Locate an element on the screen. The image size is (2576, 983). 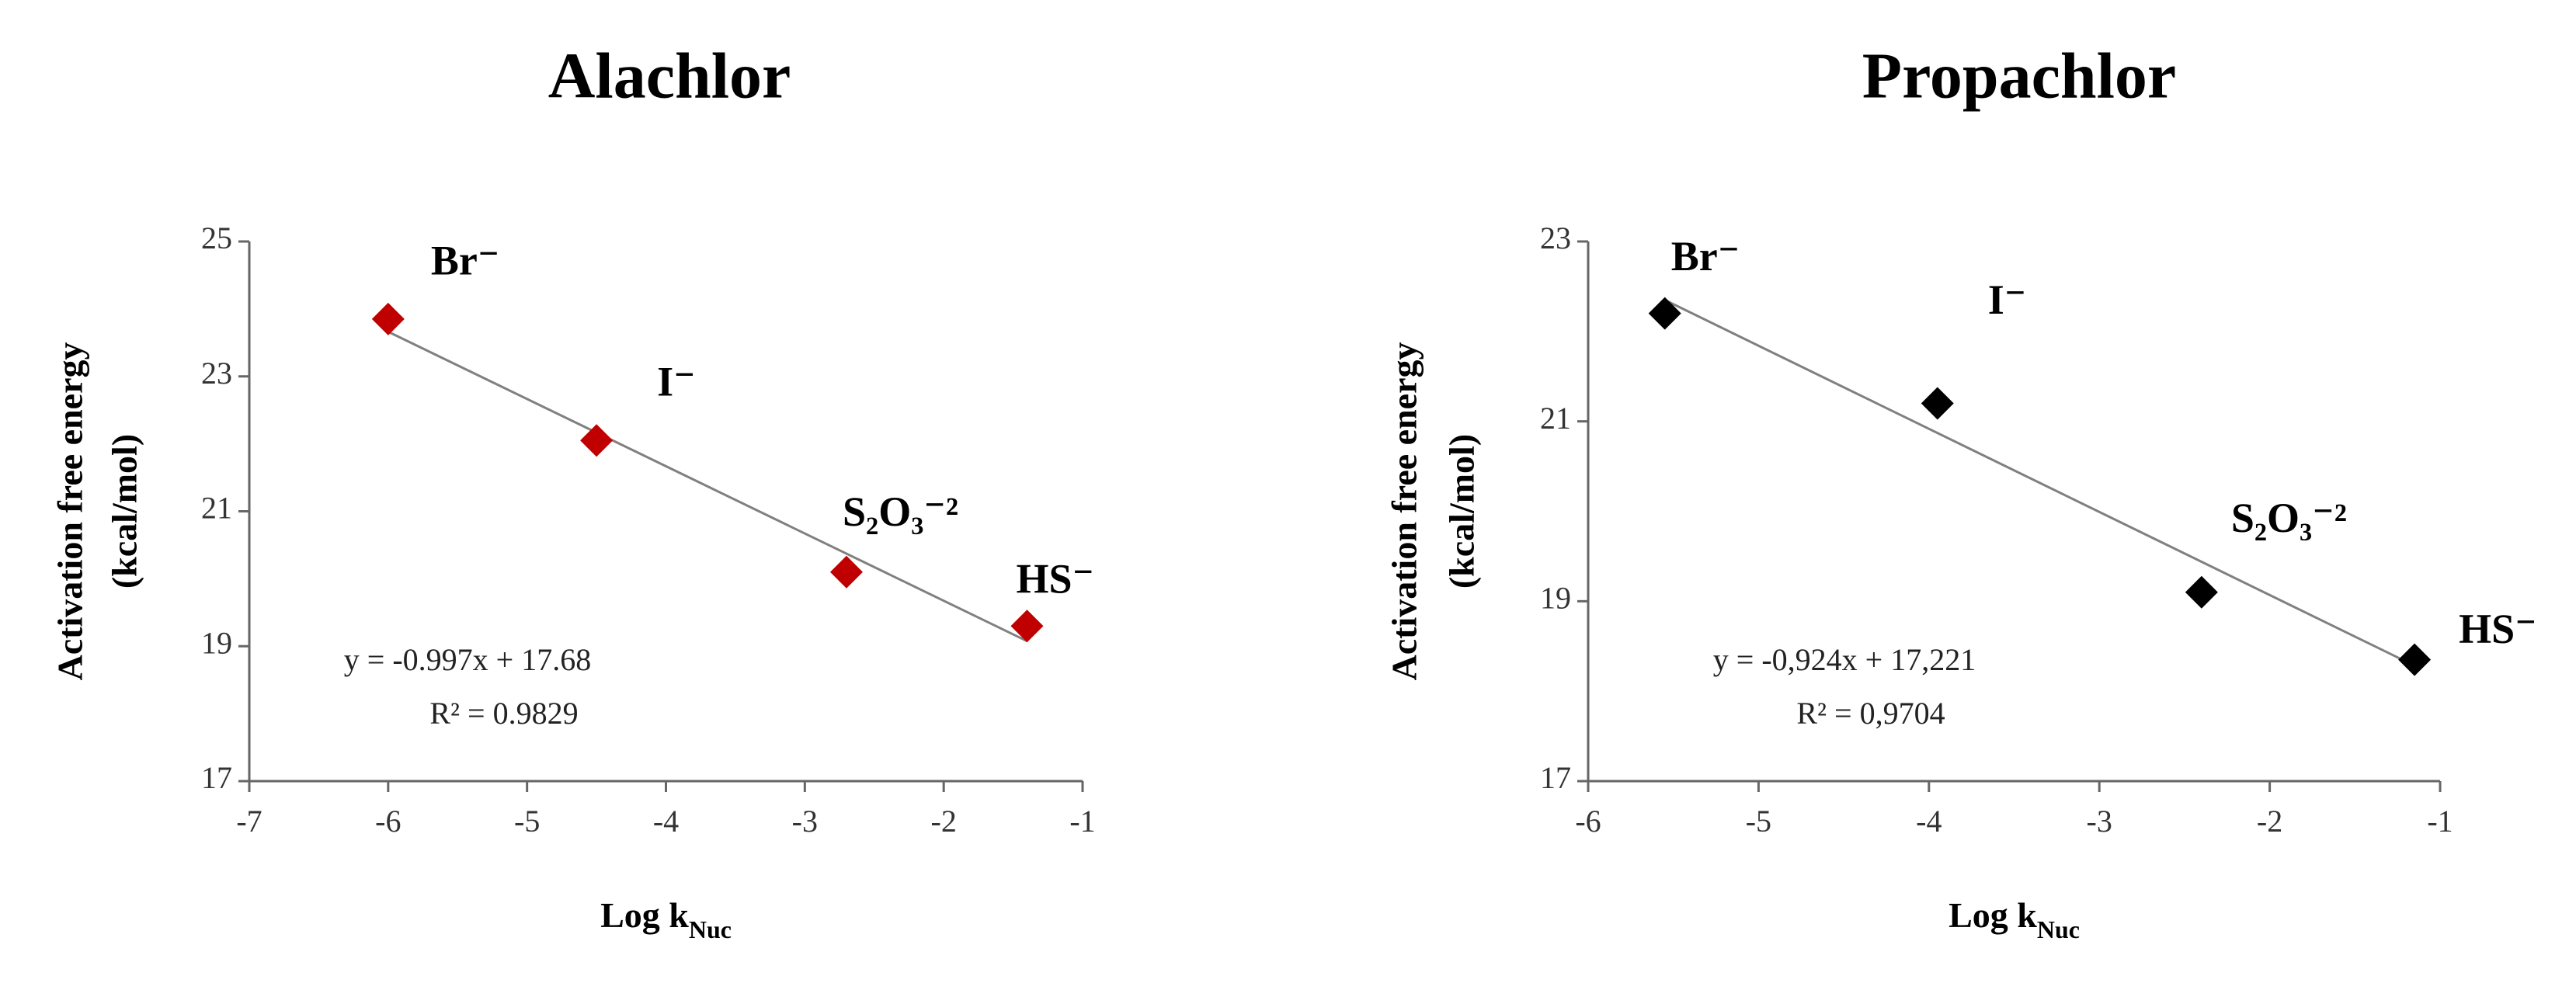
chart-title: Alachlor is located at coordinates (669, 76).